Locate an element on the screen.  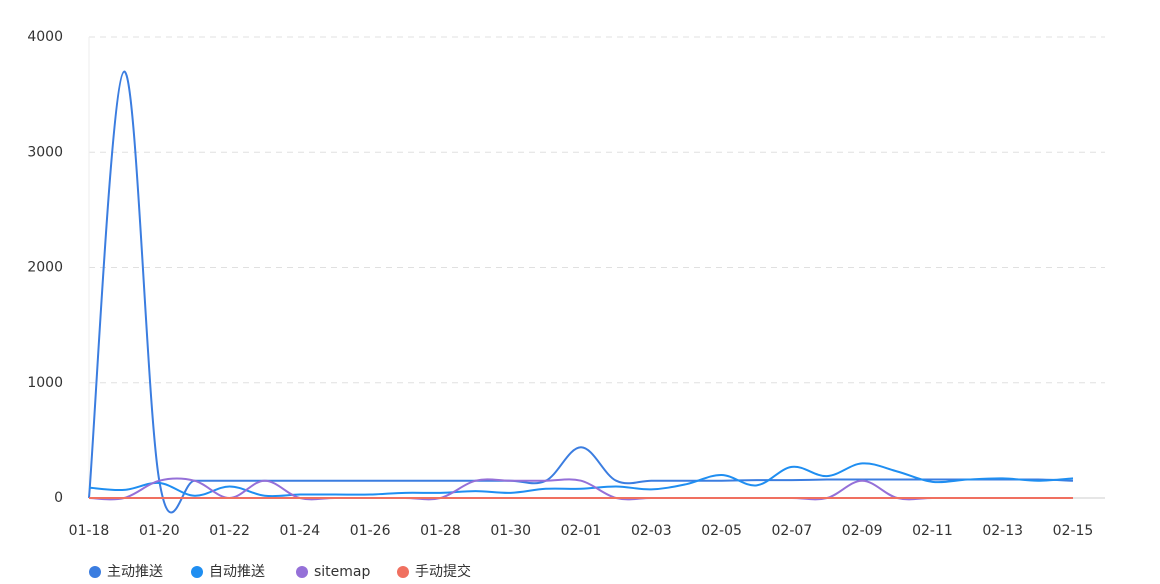
legend-label: 主动推送 is located at coordinates (135, 572).